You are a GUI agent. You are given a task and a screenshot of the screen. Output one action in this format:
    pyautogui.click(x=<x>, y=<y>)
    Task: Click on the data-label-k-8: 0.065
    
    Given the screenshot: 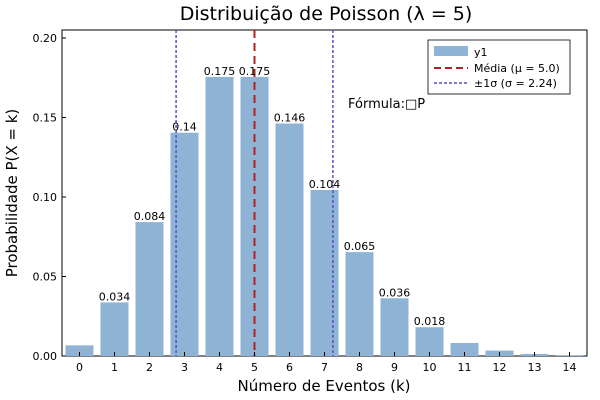 What is the action you would take?
    pyautogui.click(x=360, y=246)
    